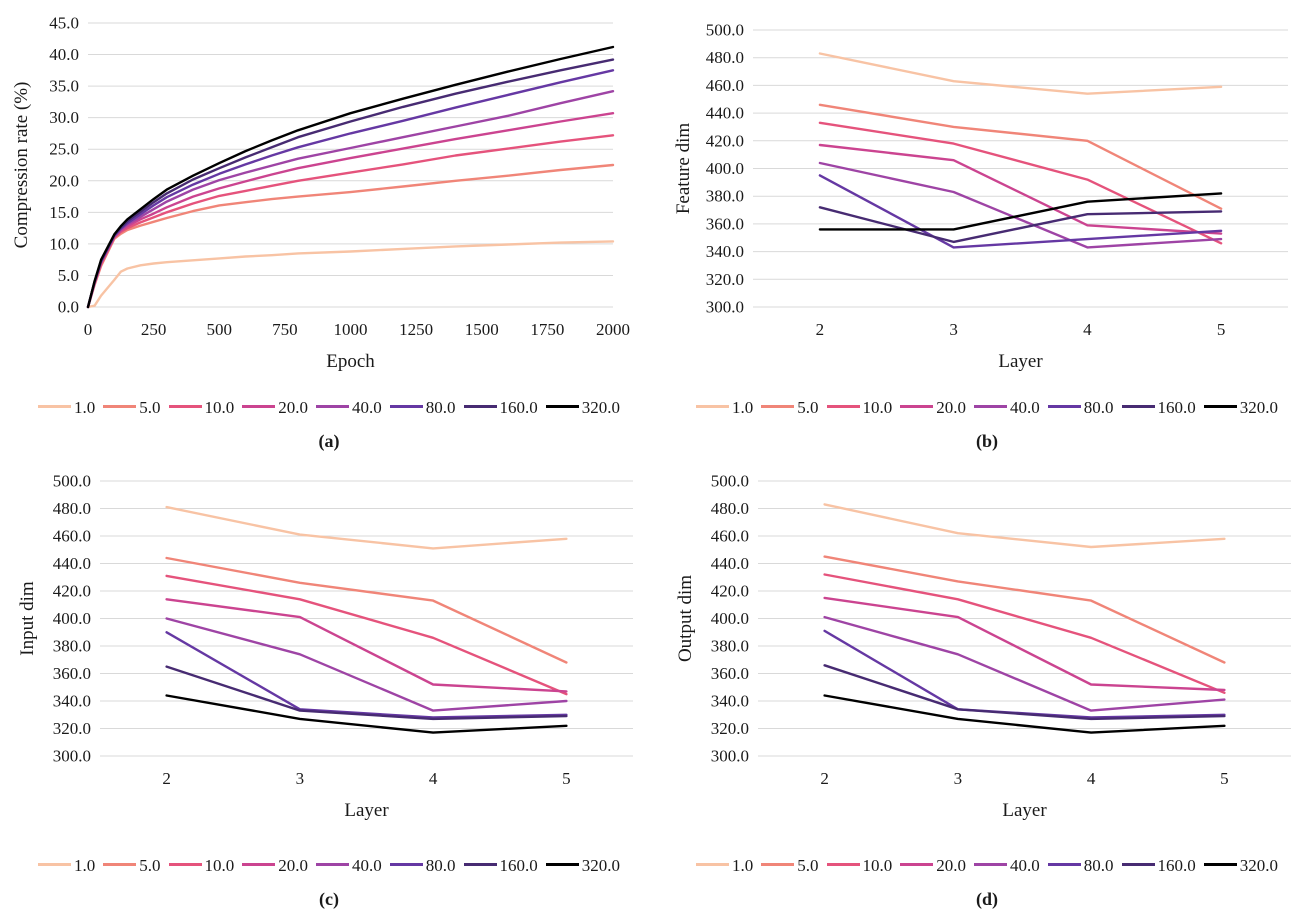  I want to click on chart-caption: (c), so click(329, 899).